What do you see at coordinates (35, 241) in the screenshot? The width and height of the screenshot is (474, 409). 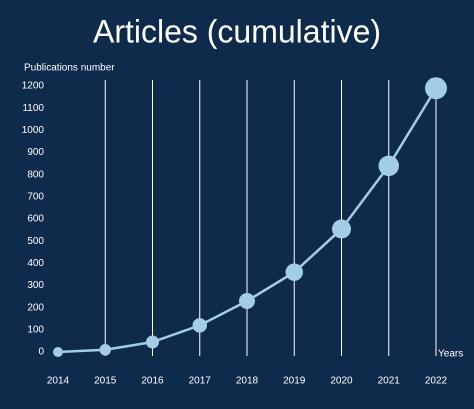 I see `y-tick-label: 500` at bounding box center [35, 241].